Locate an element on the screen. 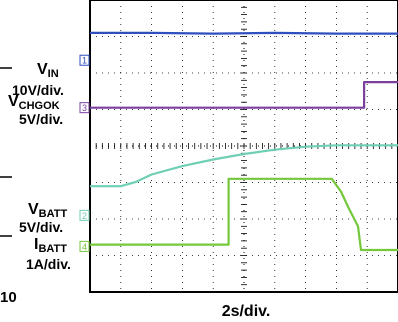  vbatt-label: VBATT is located at coordinates (47, 210).